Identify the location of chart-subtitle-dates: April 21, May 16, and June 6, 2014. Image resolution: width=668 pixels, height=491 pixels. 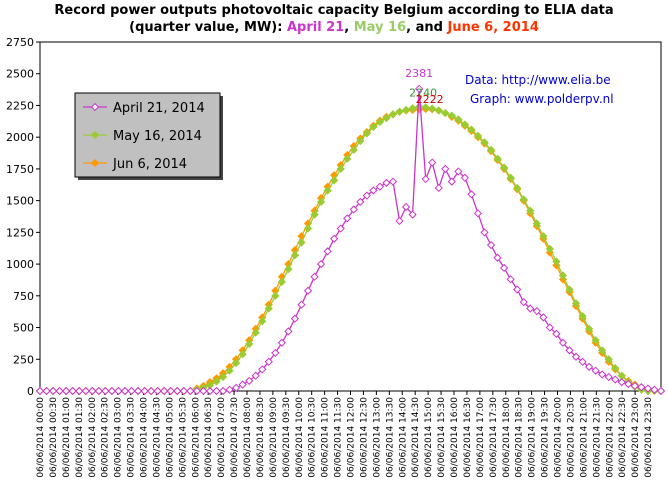
(413, 27).